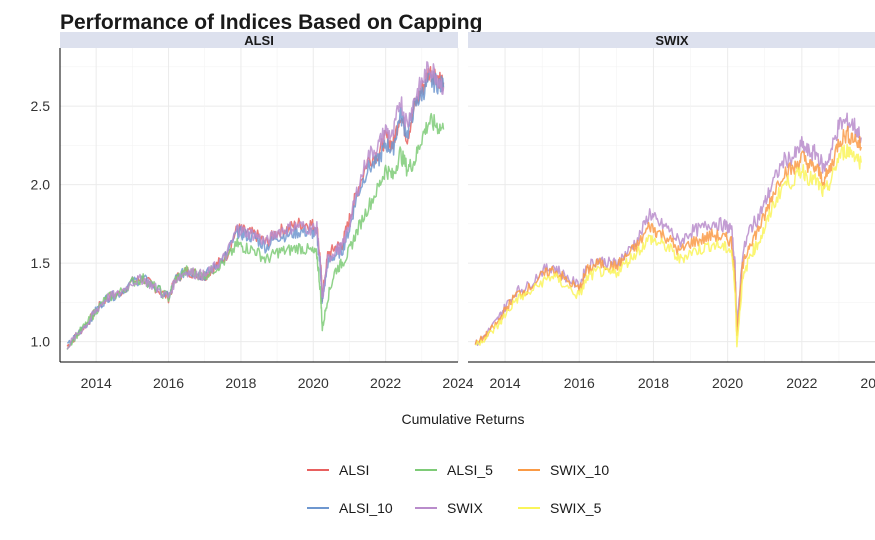 The height and width of the screenshot is (540, 875). Describe the element at coordinates (41, 342) in the screenshot. I see `y-tick-label: 1.0` at that location.